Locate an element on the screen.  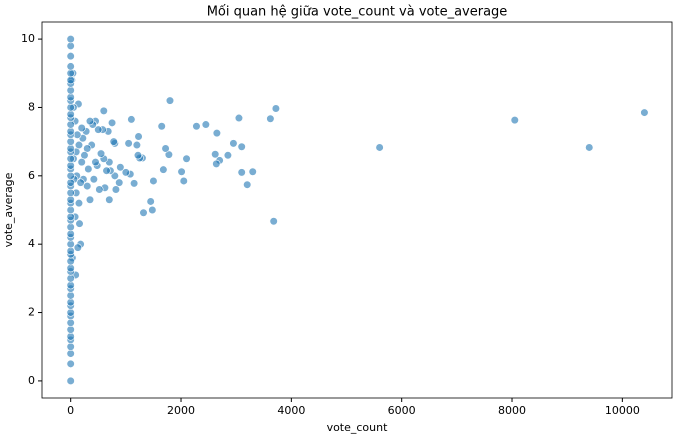
x-tick-label: 6000 is located at coordinates (402, 410).